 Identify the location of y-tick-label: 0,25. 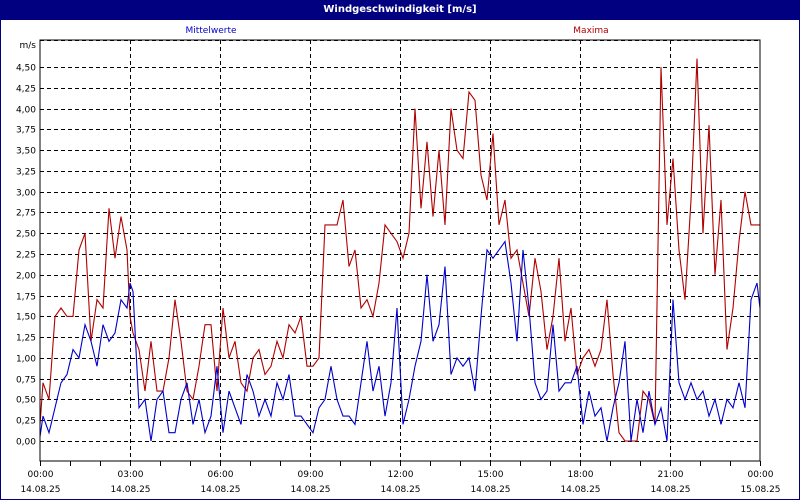
(26, 422).